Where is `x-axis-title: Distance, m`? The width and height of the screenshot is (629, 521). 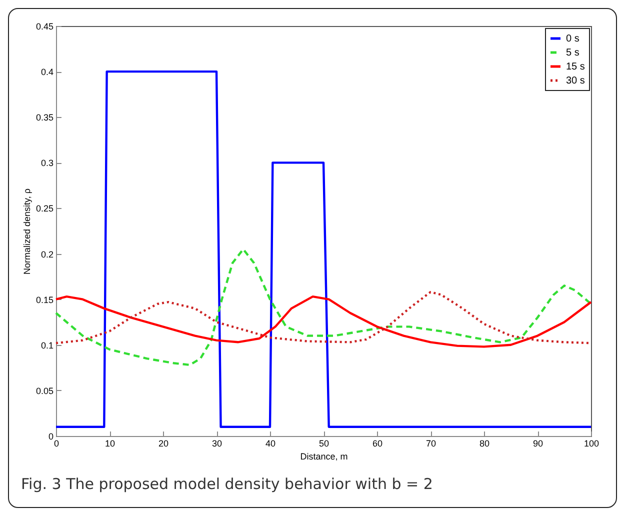
x-axis-title: Distance, m is located at coordinates (324, 457).